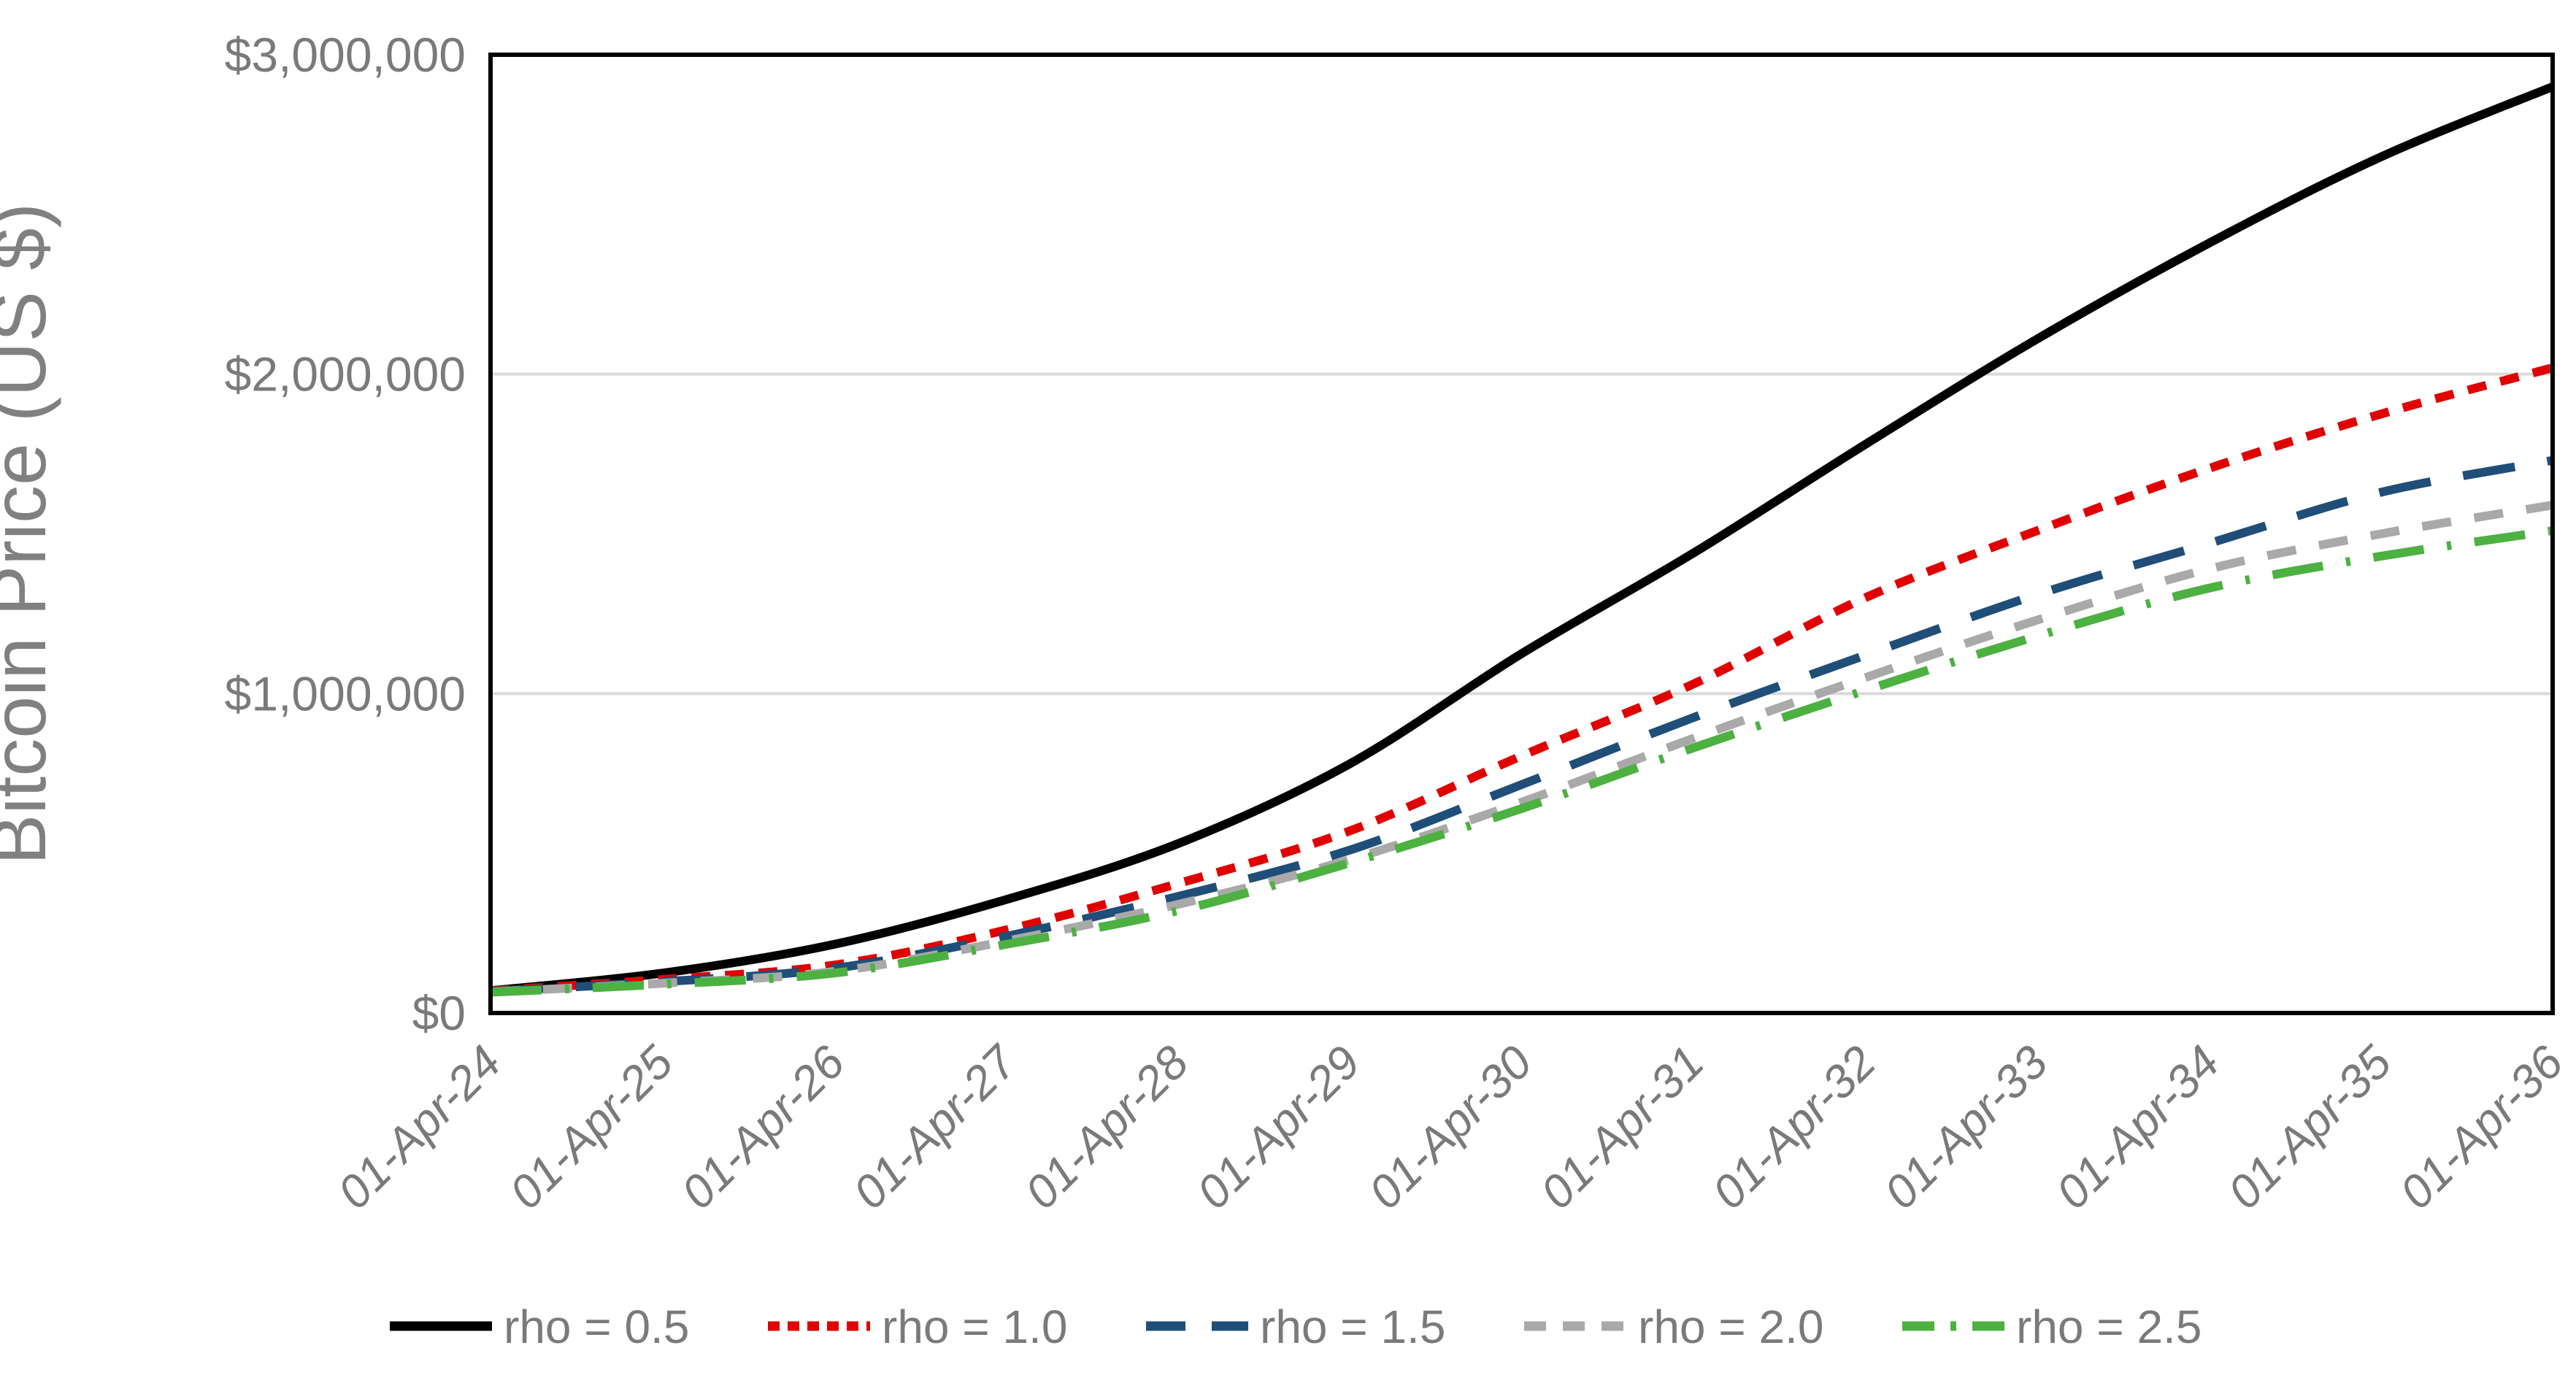 Image resolution: width=2576 pixels, height=1375 pixels. What do you see at coordinates (2109, 1327) in the screenshot?
I see `legend-label: rho = 2.5` at bounding box center [2109, 1327].